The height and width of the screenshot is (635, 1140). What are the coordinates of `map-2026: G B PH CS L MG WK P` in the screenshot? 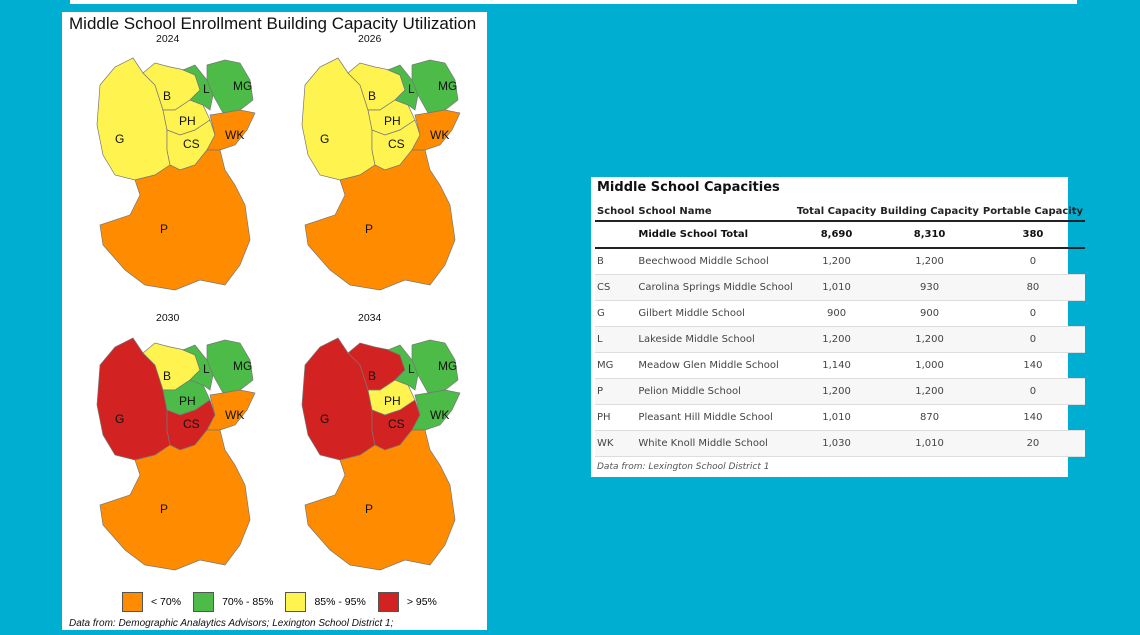 It's located at (381, 174).